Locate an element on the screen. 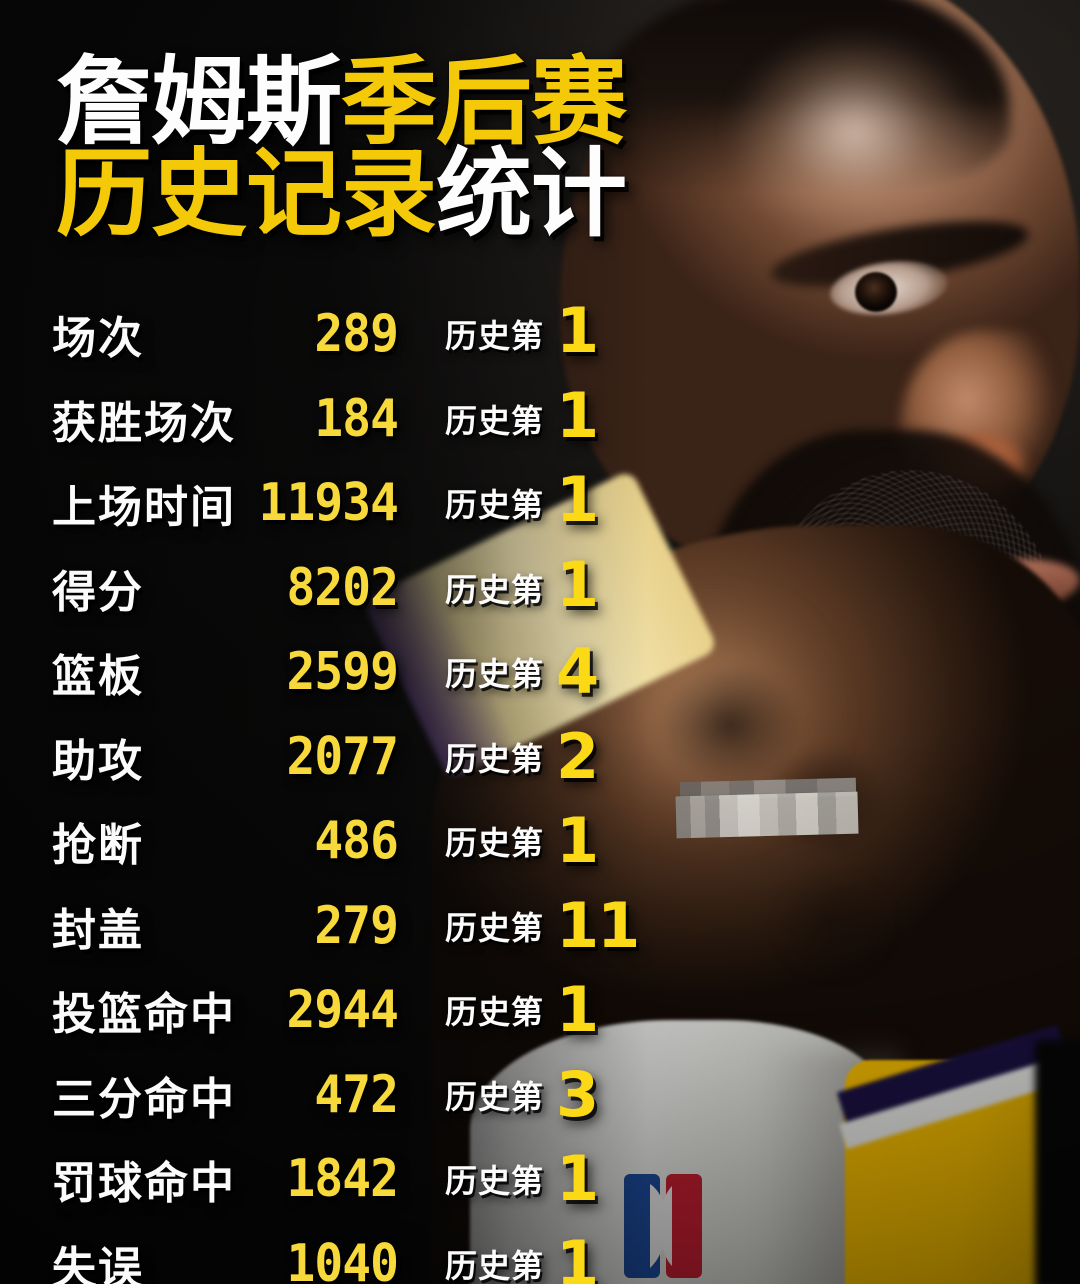 Image resolution: width=1080 pixels, height=1284 pixels. stat-label: 三分命中 is located at coordinates (144, 1099).